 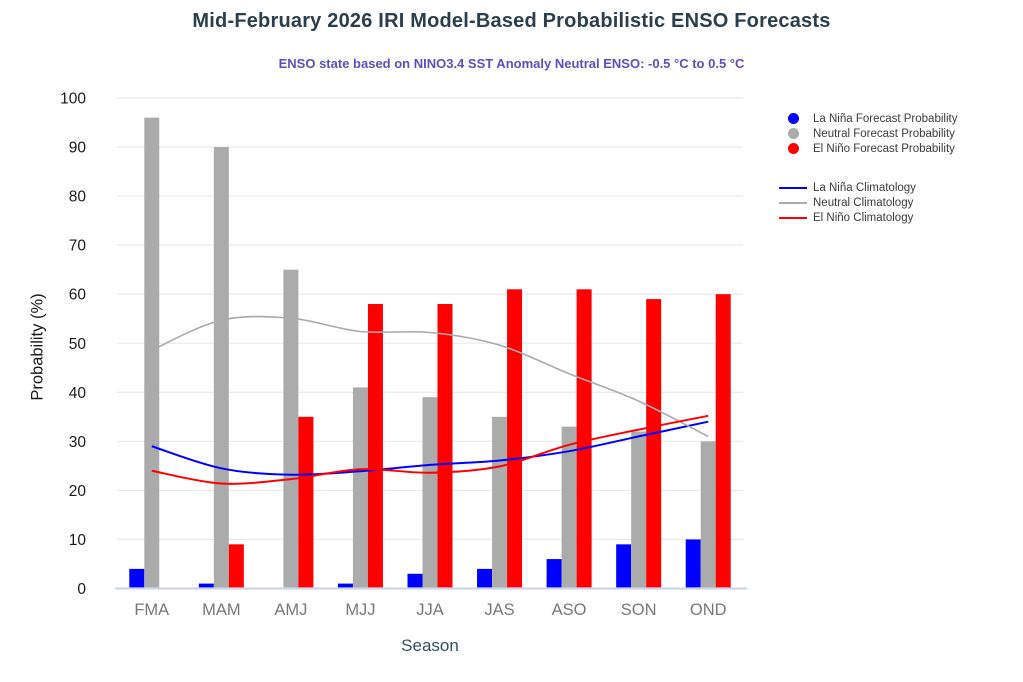 I want to click on svg-text: 80, so click(x=78, y=197).